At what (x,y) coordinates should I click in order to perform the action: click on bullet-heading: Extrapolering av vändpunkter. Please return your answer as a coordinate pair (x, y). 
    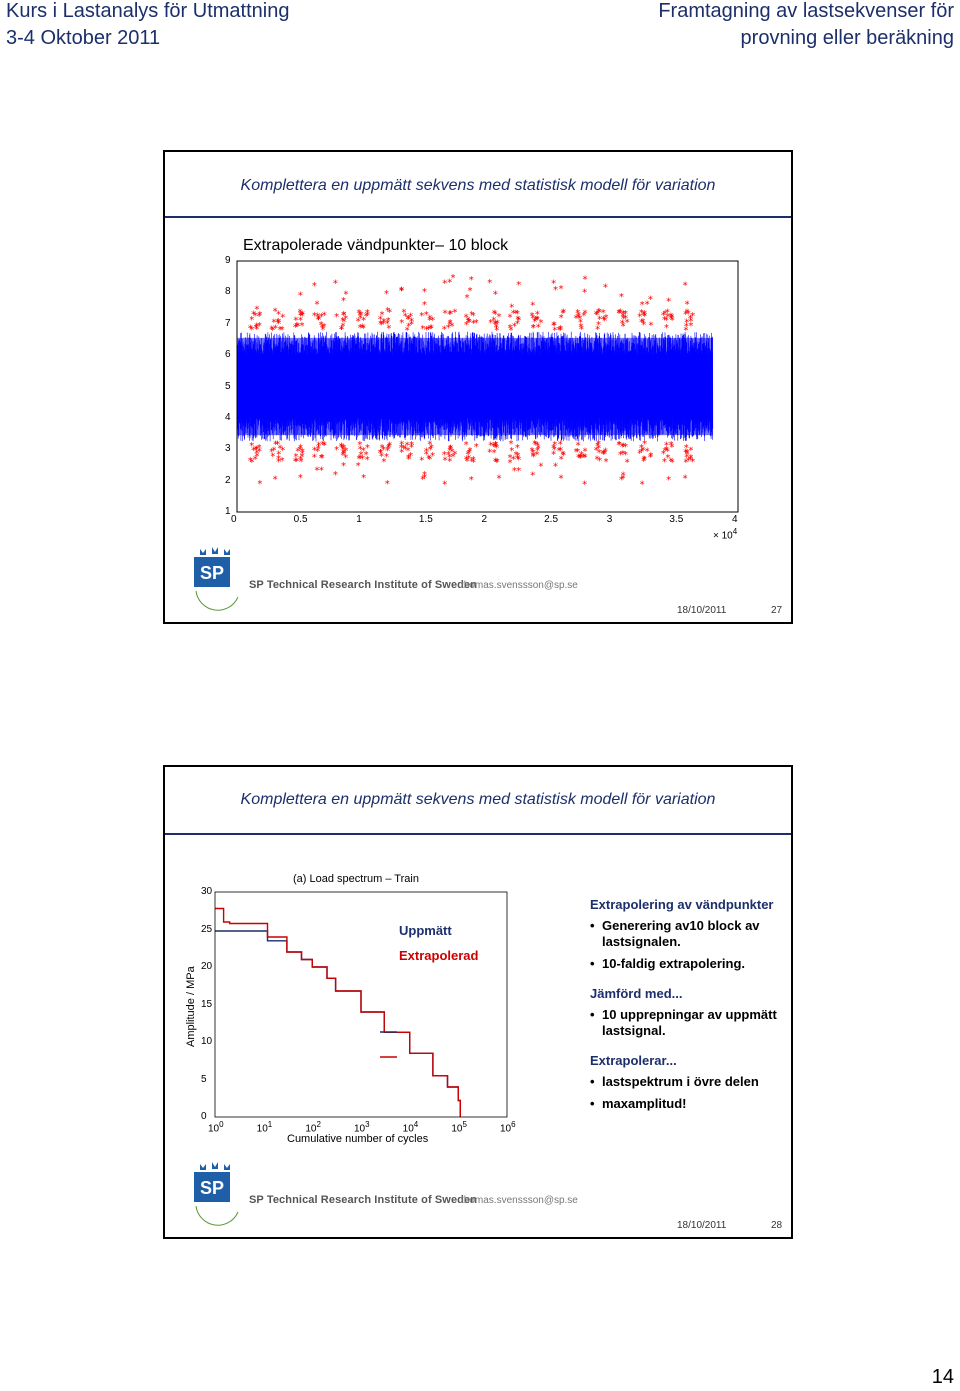
    Looking at the image, I should click on (682, 904).